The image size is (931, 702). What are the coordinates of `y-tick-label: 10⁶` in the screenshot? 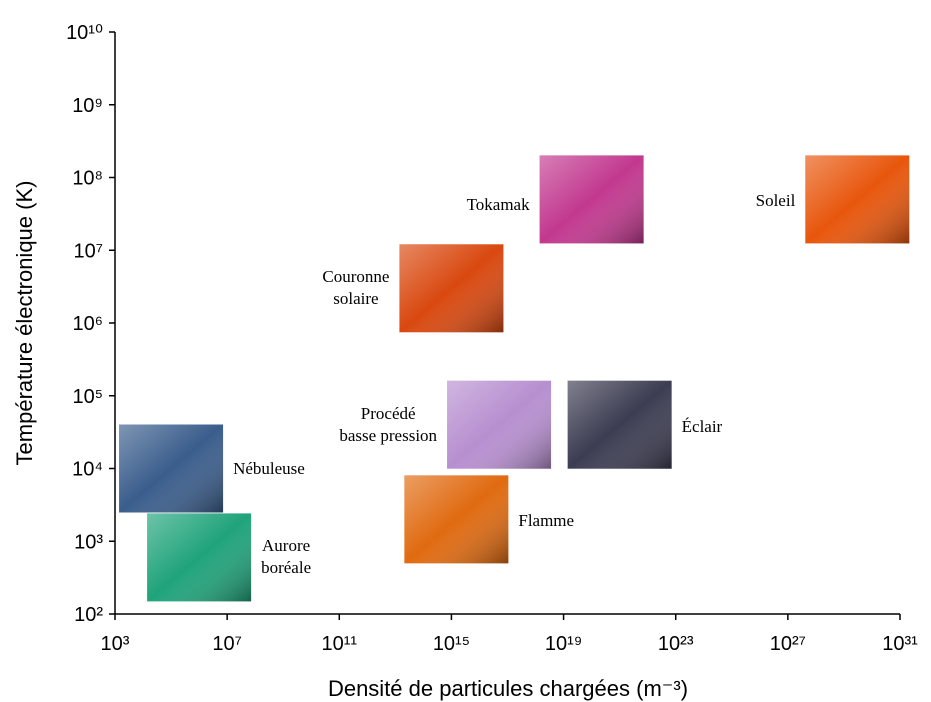 It's located at (88, 324).